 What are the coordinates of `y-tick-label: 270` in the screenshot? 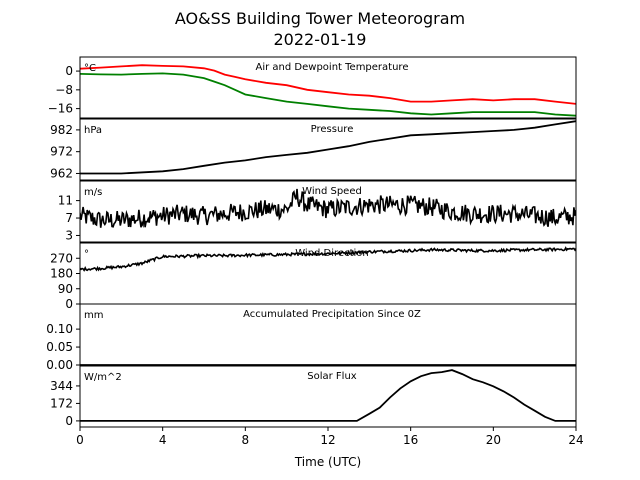 It's located at (61, 258).